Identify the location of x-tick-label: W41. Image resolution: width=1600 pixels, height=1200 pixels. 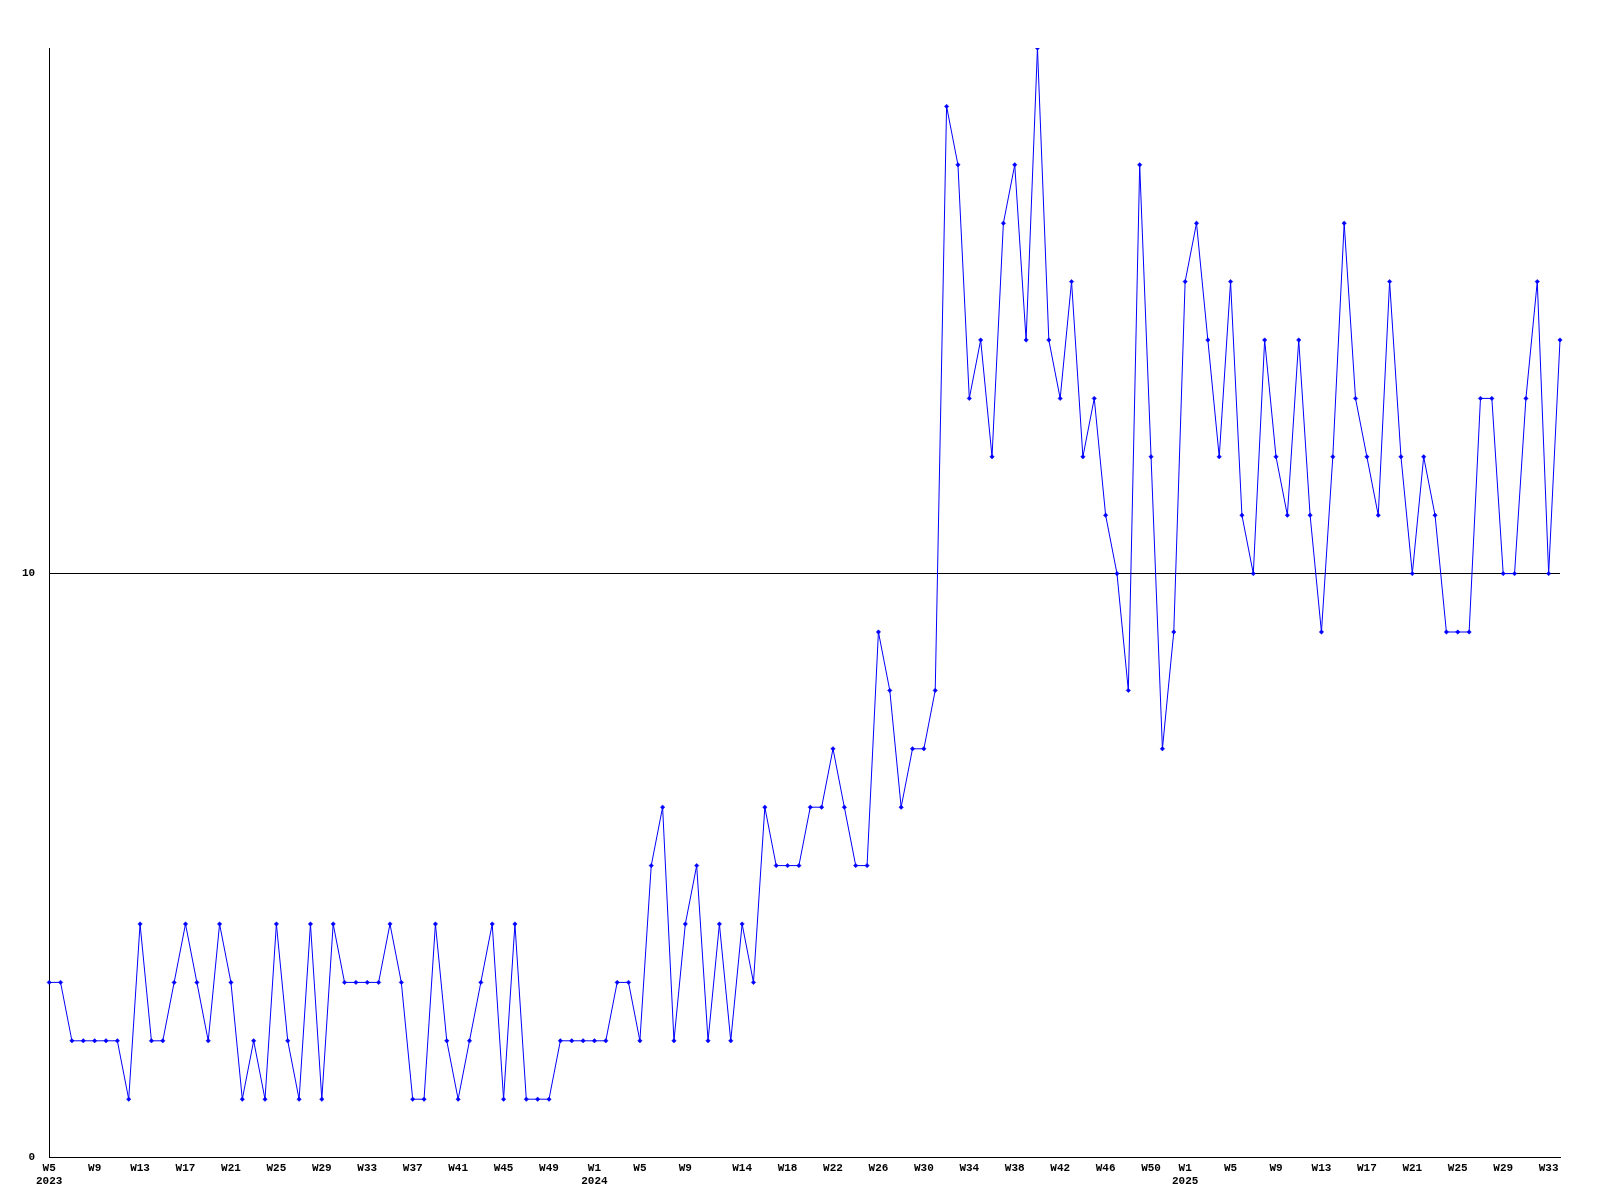
(458, 1167).